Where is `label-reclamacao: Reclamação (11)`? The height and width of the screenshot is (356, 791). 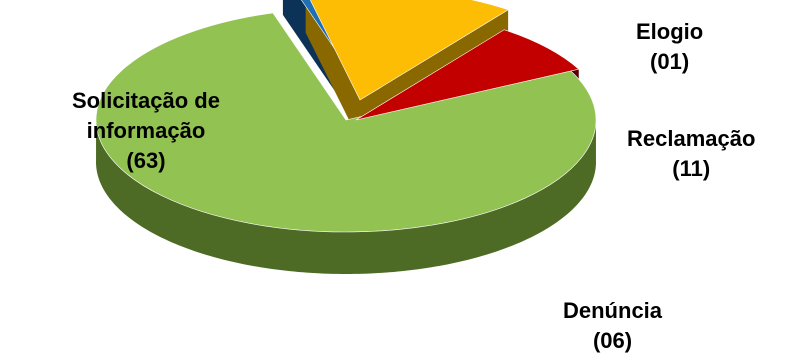 label-reclamacao: Reclamação (11) is located at coordinates (691, 154).